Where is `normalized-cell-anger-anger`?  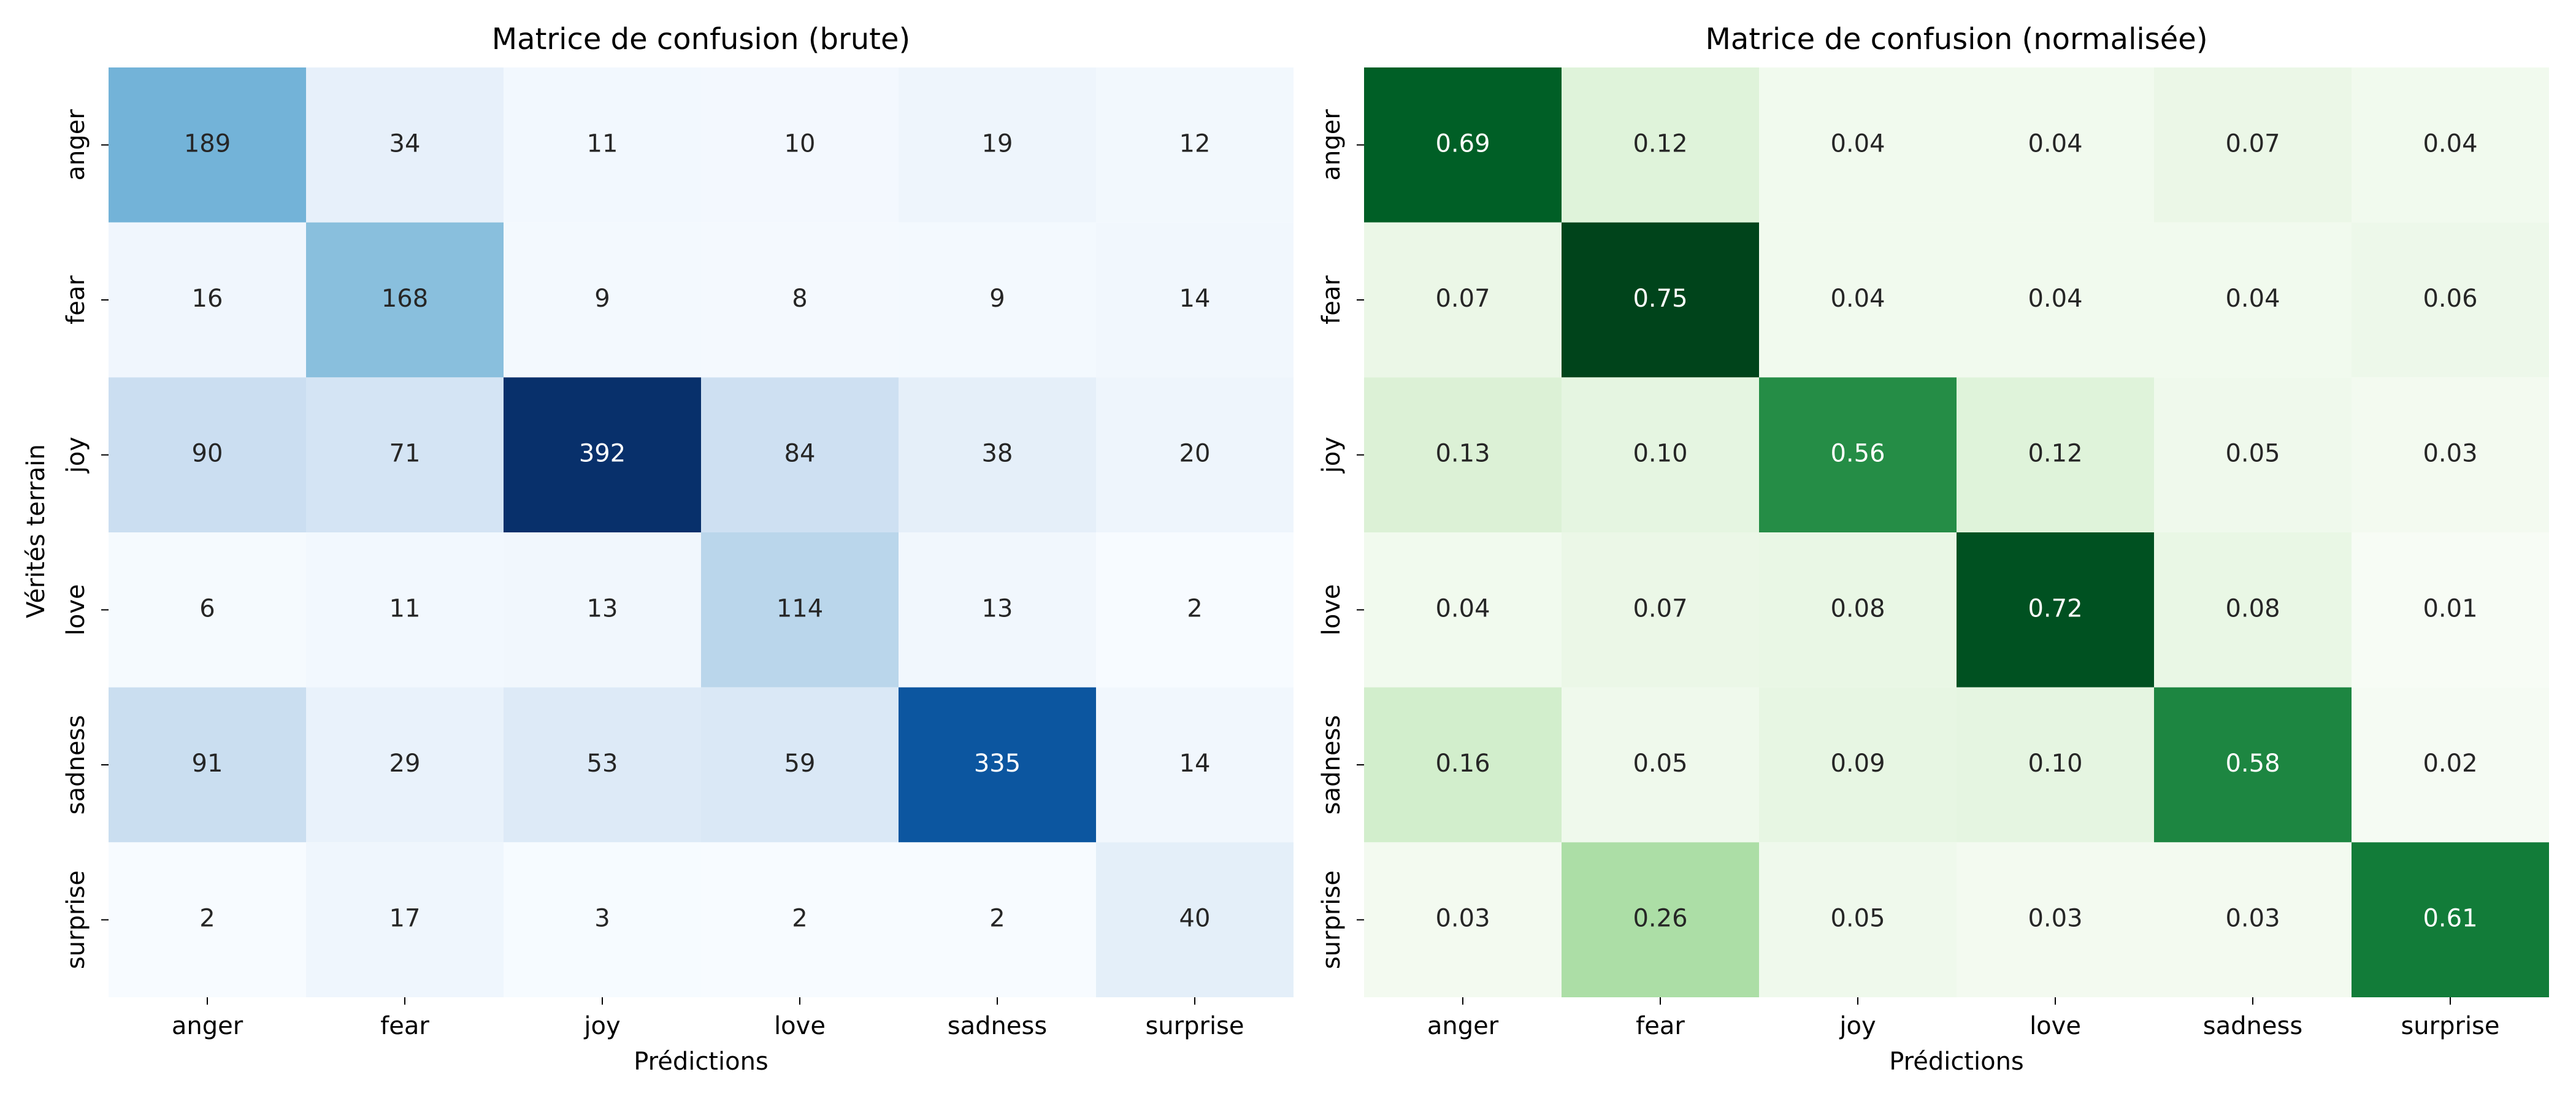
normalized-cell-anger-anger is located at coordinates (1463, 145).